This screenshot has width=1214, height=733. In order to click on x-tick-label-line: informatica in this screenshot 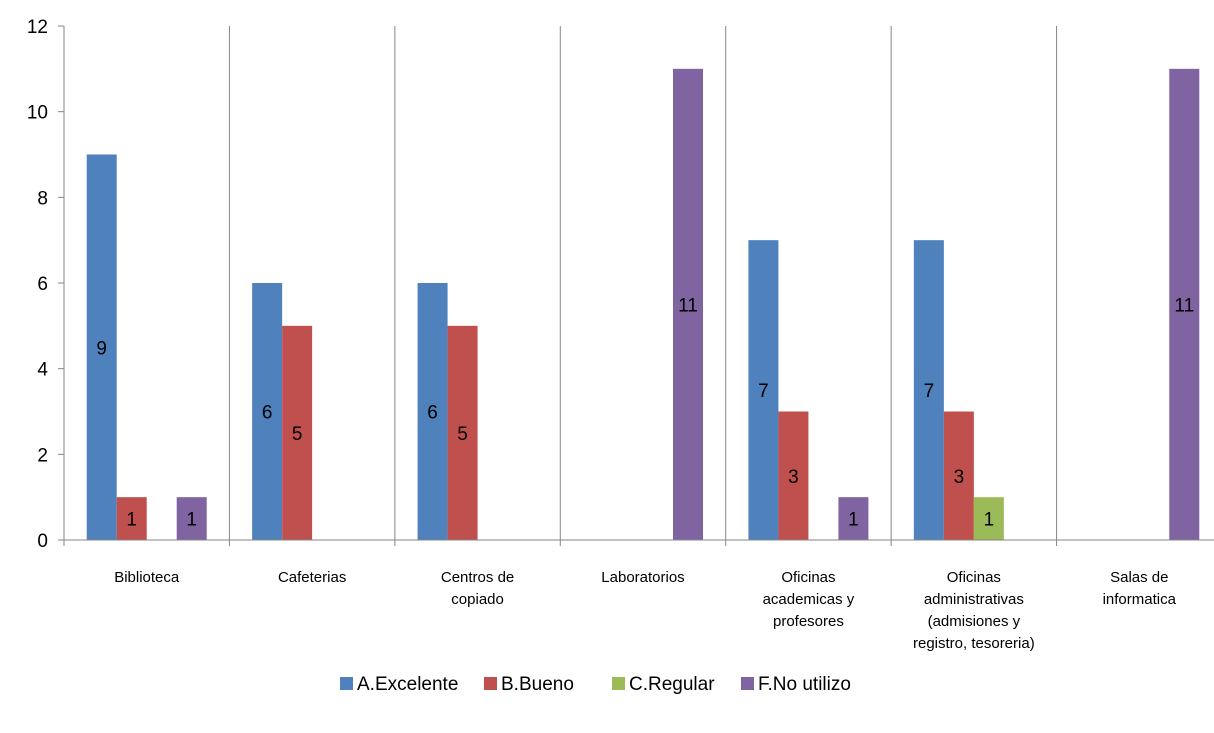, I will do `click(1140, 599)`.